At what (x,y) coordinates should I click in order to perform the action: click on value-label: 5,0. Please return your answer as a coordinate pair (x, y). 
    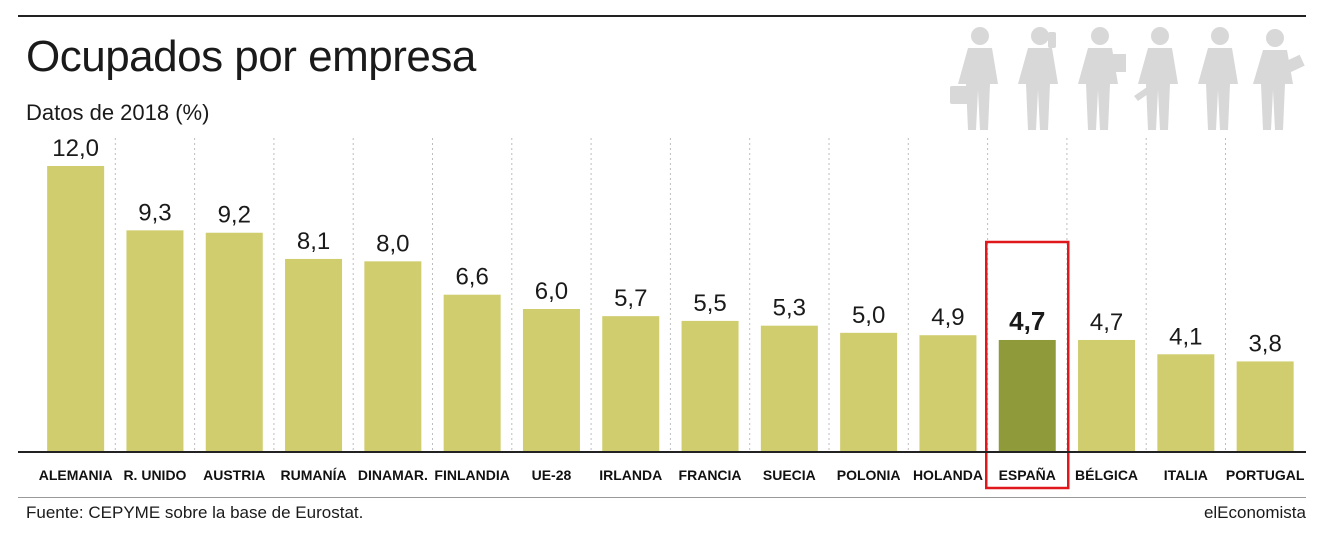
    Looking at the image, I should click on (868, 315).